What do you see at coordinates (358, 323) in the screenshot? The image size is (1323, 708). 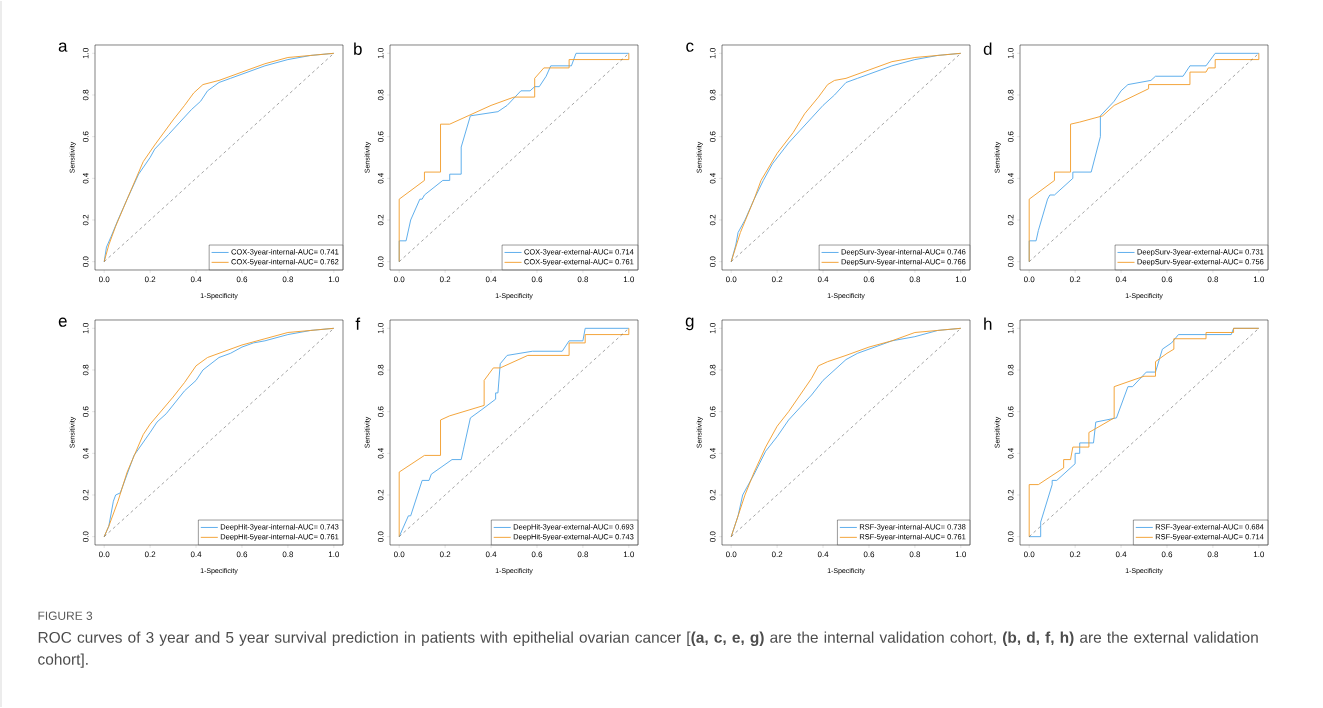 I see `chart-title: f` at bounding box center [358, 323].